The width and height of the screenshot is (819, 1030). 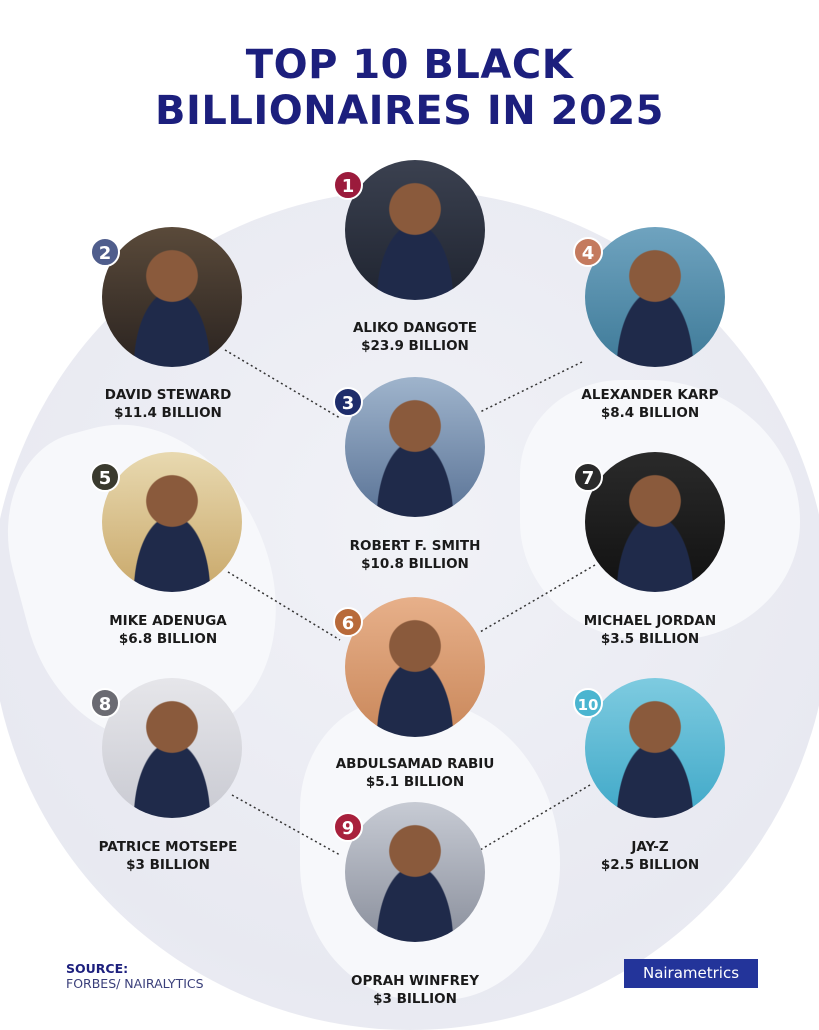 I want to click on billionaire-label-10: JAY-Z $2.5 BILLION, so click(x=650, y=856).